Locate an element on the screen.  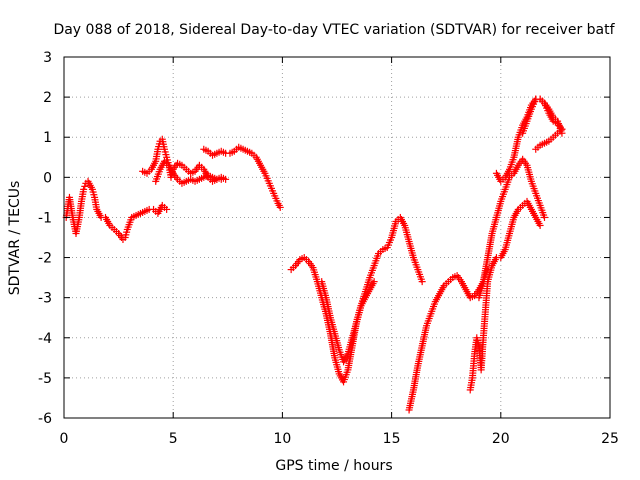
x-tick-label: 0 is located at coordinates (64, 439).